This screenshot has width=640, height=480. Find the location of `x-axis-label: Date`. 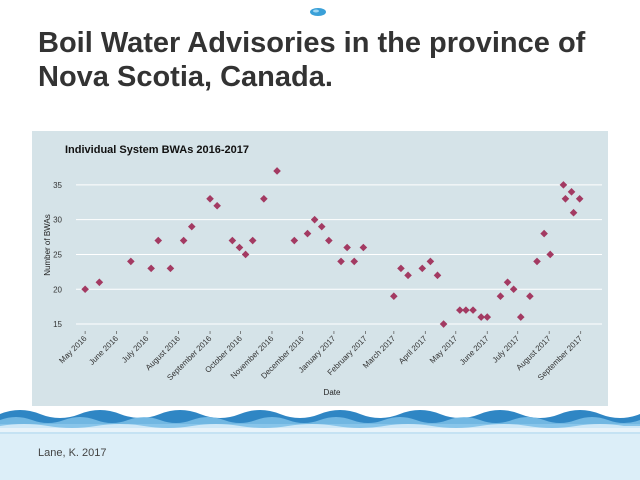

x-axis-label: Date is located at coordinates (332, 392).